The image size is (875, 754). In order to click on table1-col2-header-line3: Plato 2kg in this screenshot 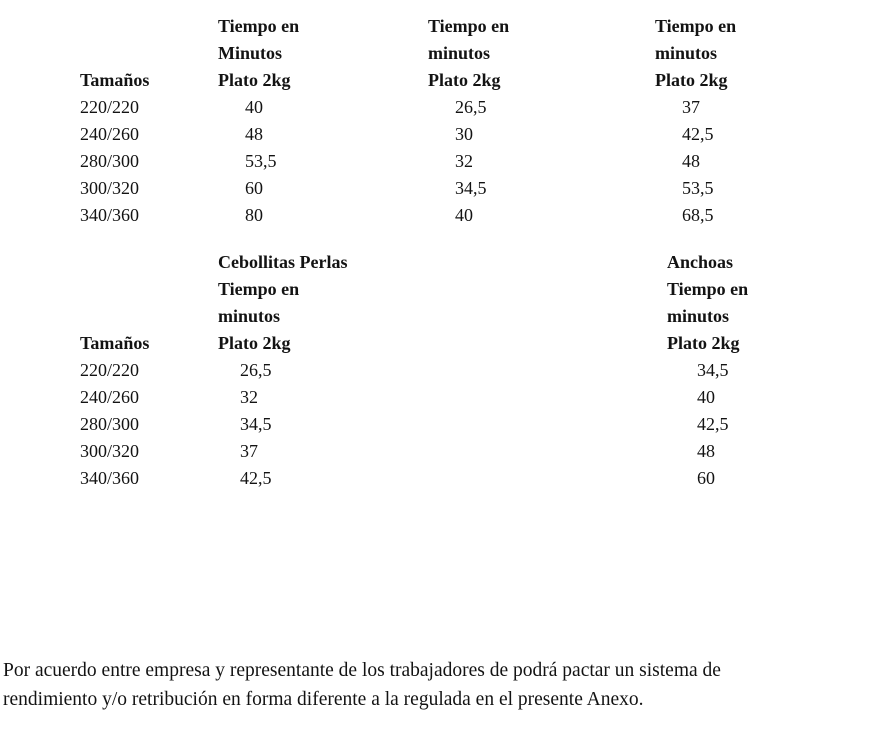, I will do `click(464, 80)`.